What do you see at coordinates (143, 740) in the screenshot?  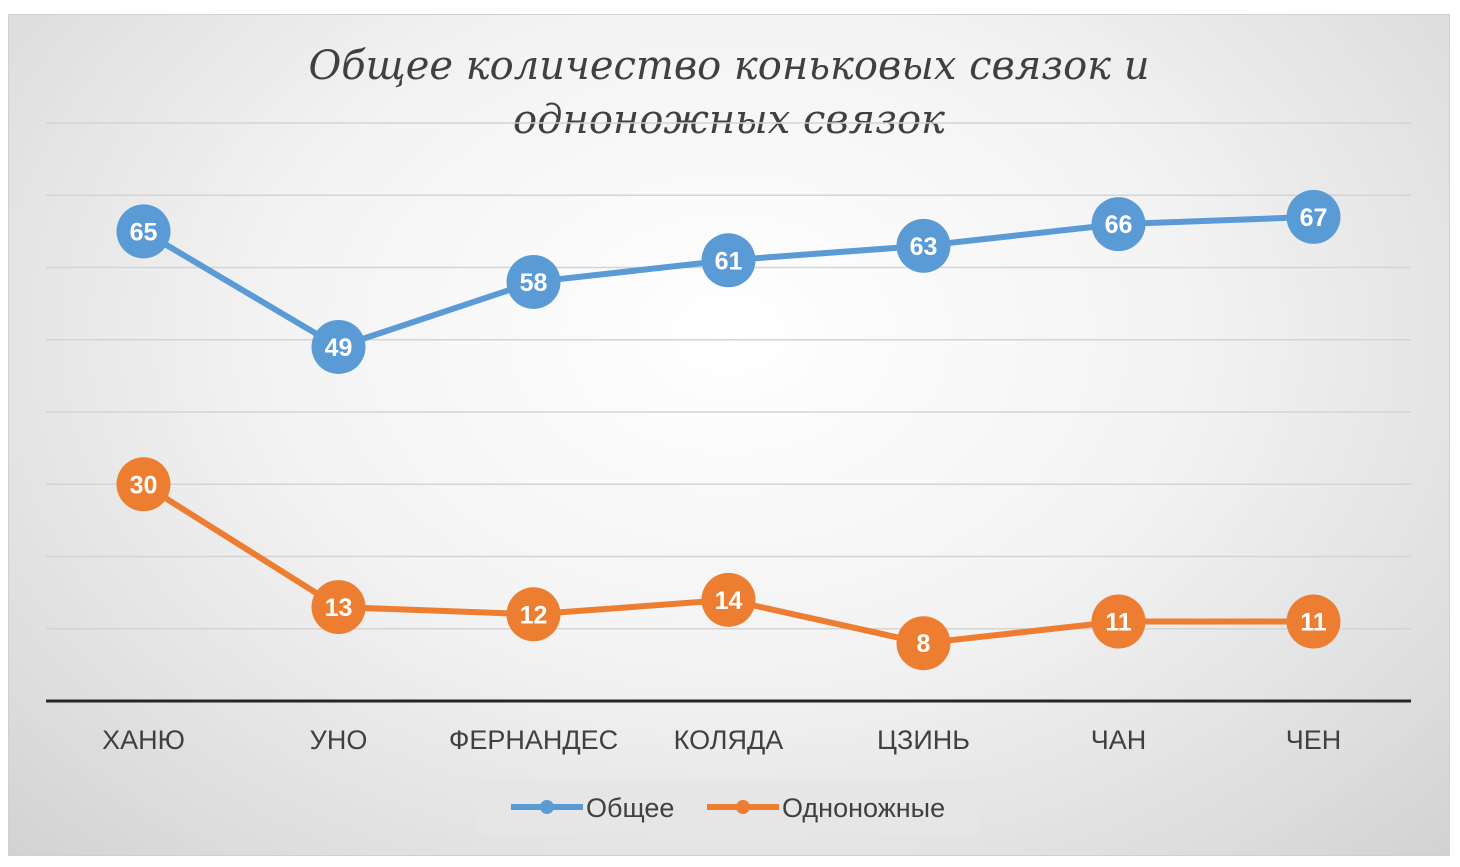 I see `x-tick-label: ХАНЮ` at bounding box center [143, 740].